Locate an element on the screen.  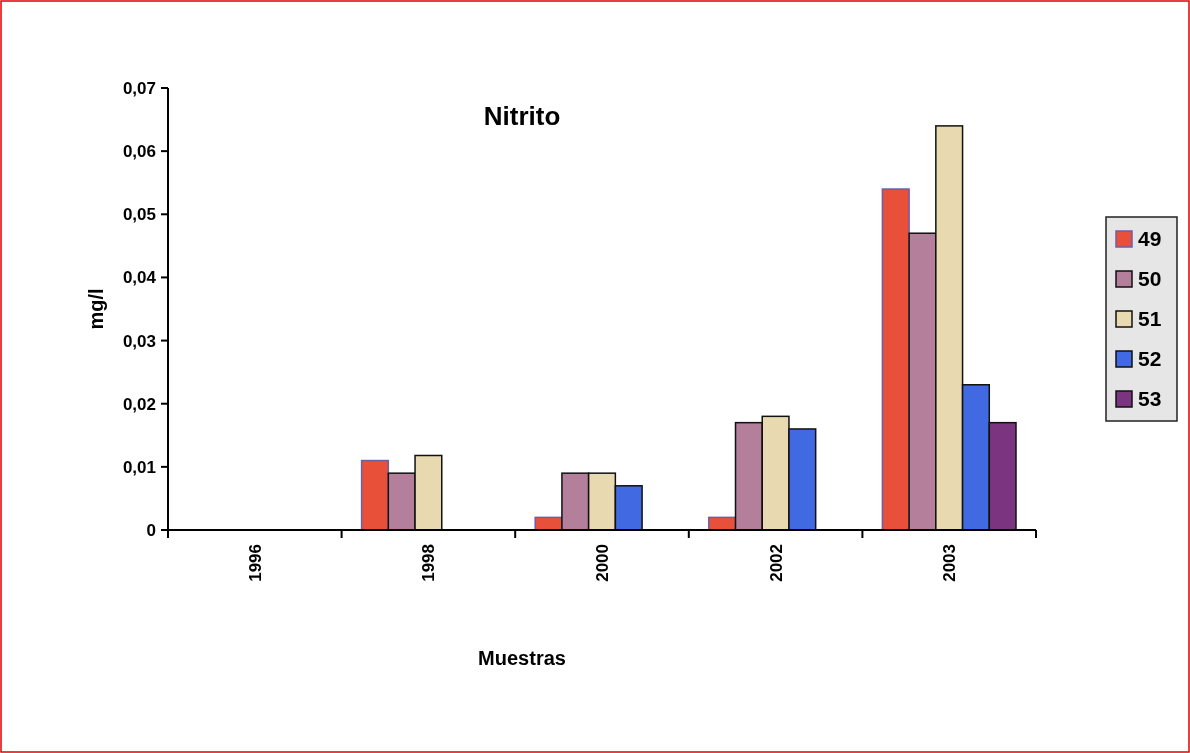
y-tick-label: 0,05 is located at coordinates (139, 215).